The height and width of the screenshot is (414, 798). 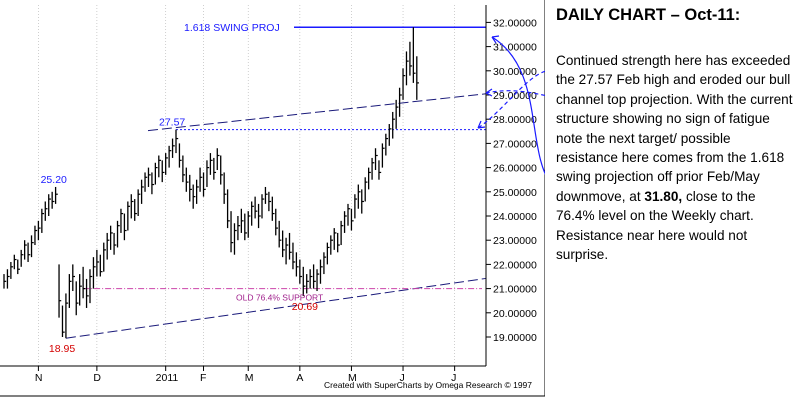 What do you see at coordinates (279, 298) in the screenshot?
I see `old-support-label: OLD 76.4% SUPPORT` at bounding box center [279, 298].